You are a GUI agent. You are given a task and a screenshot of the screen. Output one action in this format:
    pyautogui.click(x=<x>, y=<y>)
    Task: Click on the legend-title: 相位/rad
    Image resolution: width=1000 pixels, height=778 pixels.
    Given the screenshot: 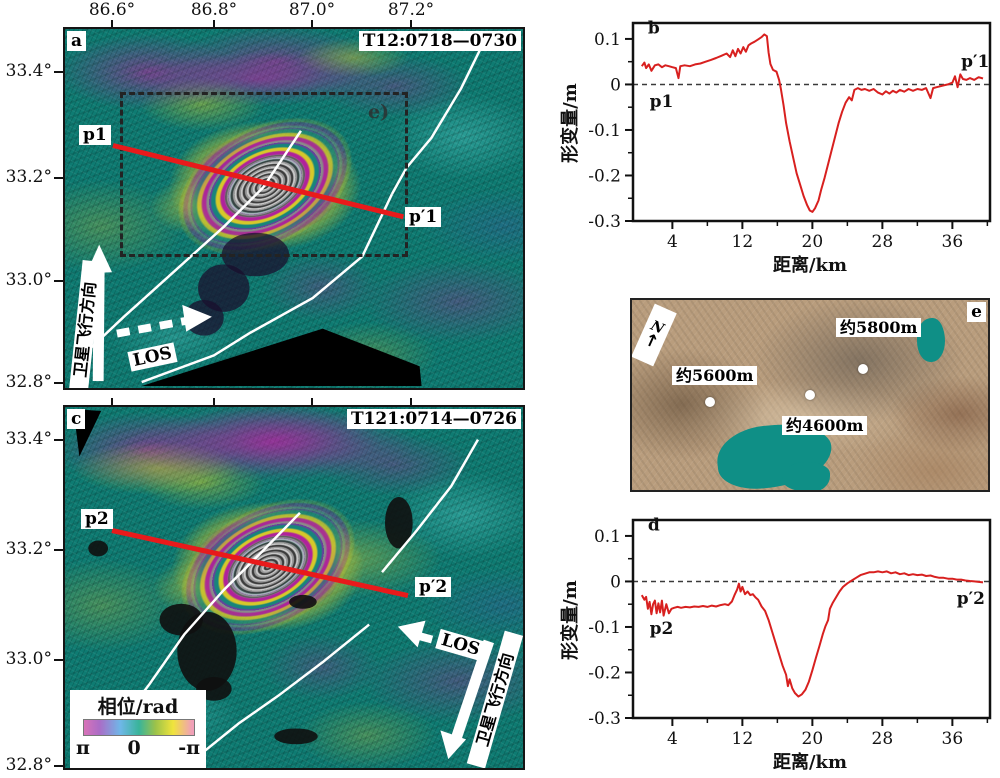 What is the action you would take?
    pyautogui.click(x=138, y=707)
    